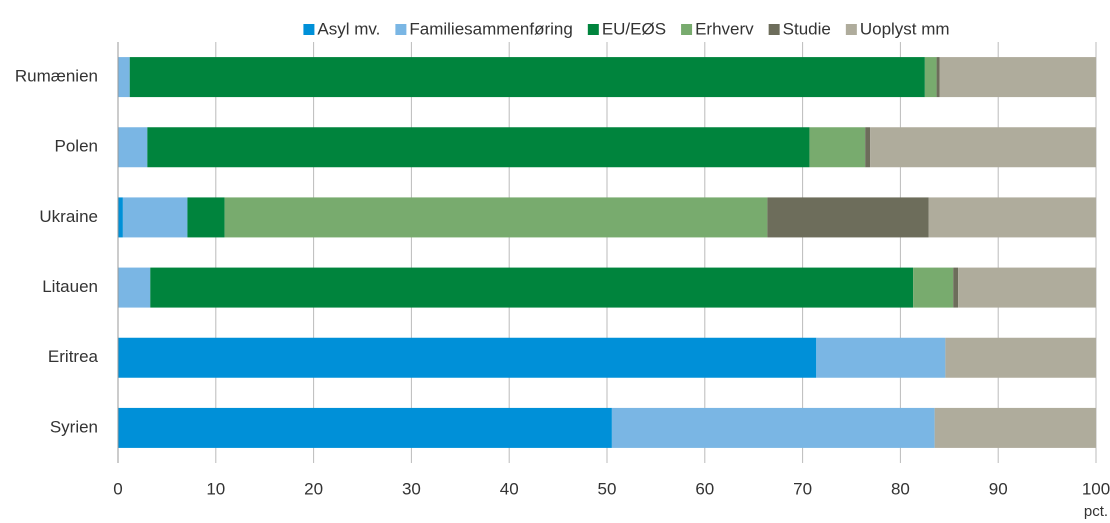 Image resolution: width=1110 pixels, height=523 pixels. Describe the element at coordinates (68, 216) in the screenshot. I see `y-tick-label: Ukraine` at that location.